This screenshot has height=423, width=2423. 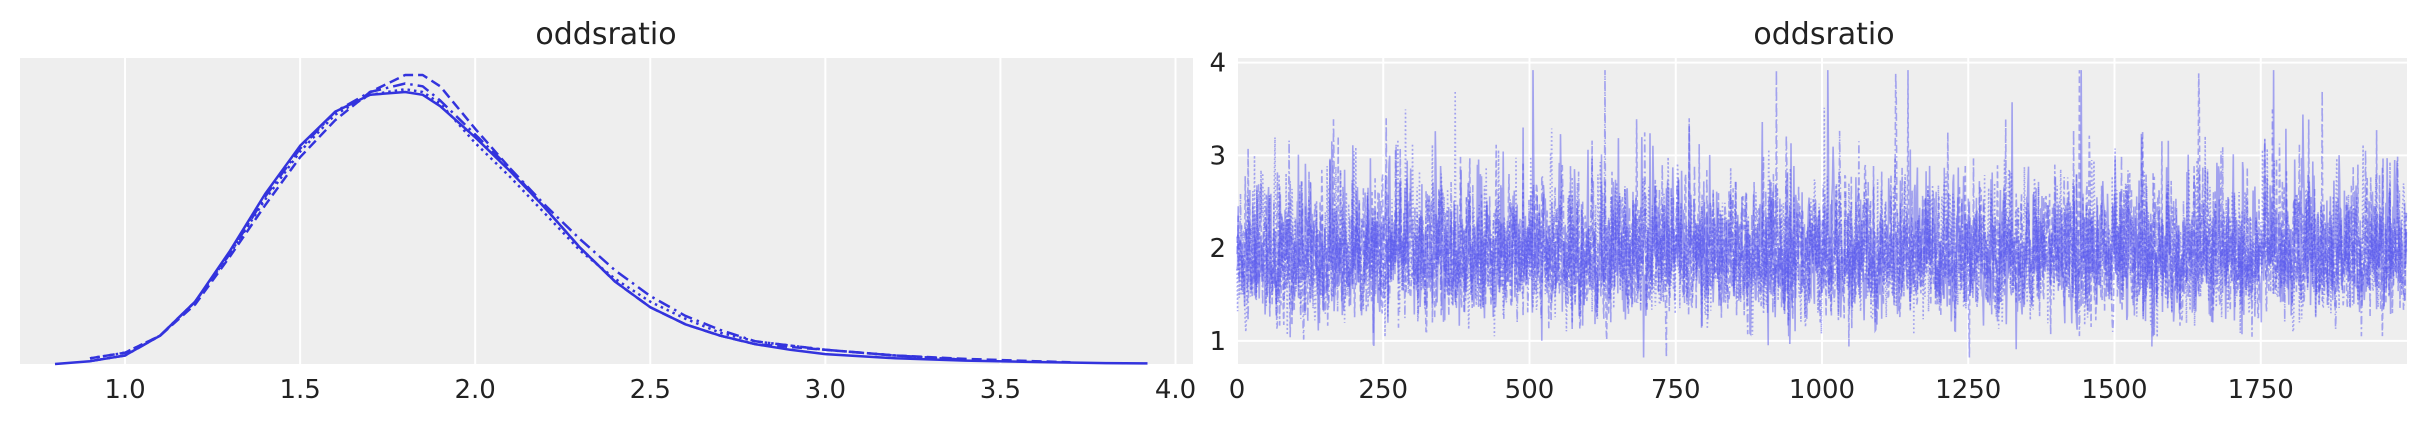 I want to click on trace-y-tick-label: 3, so click(x=1217, y=156).